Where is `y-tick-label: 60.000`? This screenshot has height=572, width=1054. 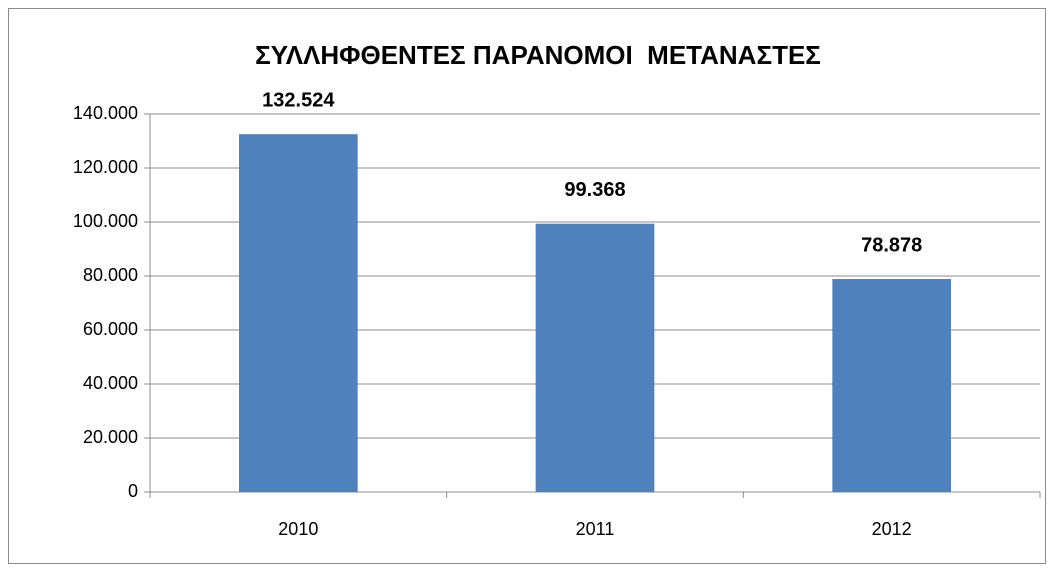
y-tick-label: 60.000 is located at coordinates (110, 329).